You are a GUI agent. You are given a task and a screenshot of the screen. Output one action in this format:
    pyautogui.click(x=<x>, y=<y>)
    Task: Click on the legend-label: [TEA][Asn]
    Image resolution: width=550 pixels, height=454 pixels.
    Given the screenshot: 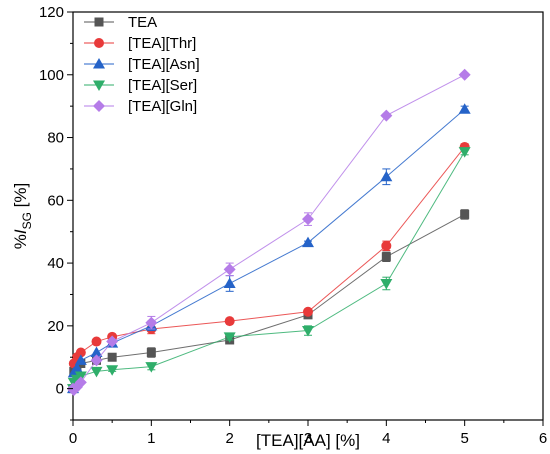 What is the action you would take?
    pyautogui.click(x=164, y=64)
    